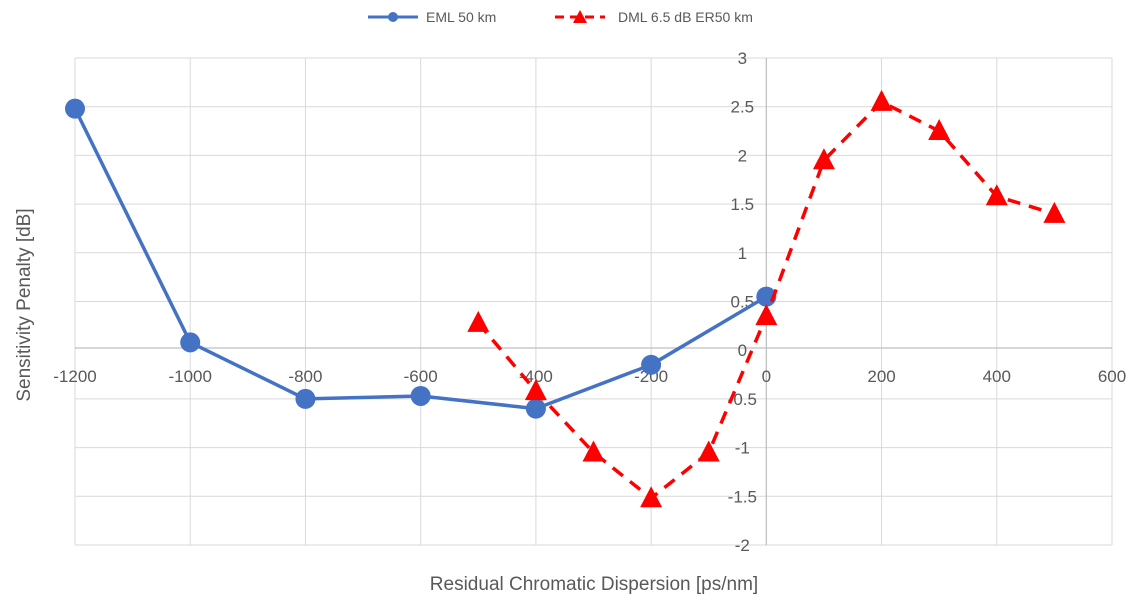  What do you see at coordinates (742, 58) in the screenshot?
I see `y-tick-label: 3` at bounding box center [742, 58].